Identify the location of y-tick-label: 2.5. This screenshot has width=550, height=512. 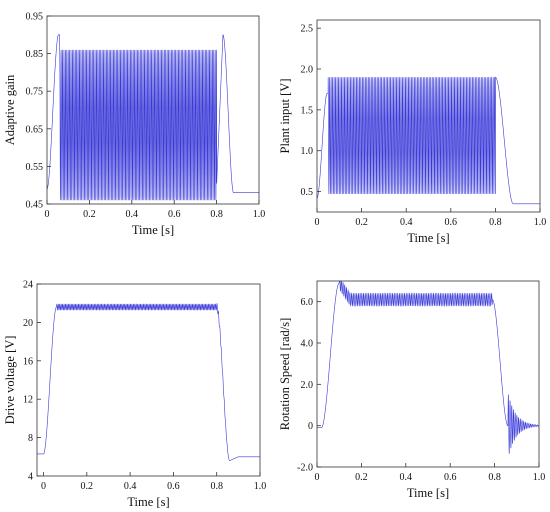
(307, 29).